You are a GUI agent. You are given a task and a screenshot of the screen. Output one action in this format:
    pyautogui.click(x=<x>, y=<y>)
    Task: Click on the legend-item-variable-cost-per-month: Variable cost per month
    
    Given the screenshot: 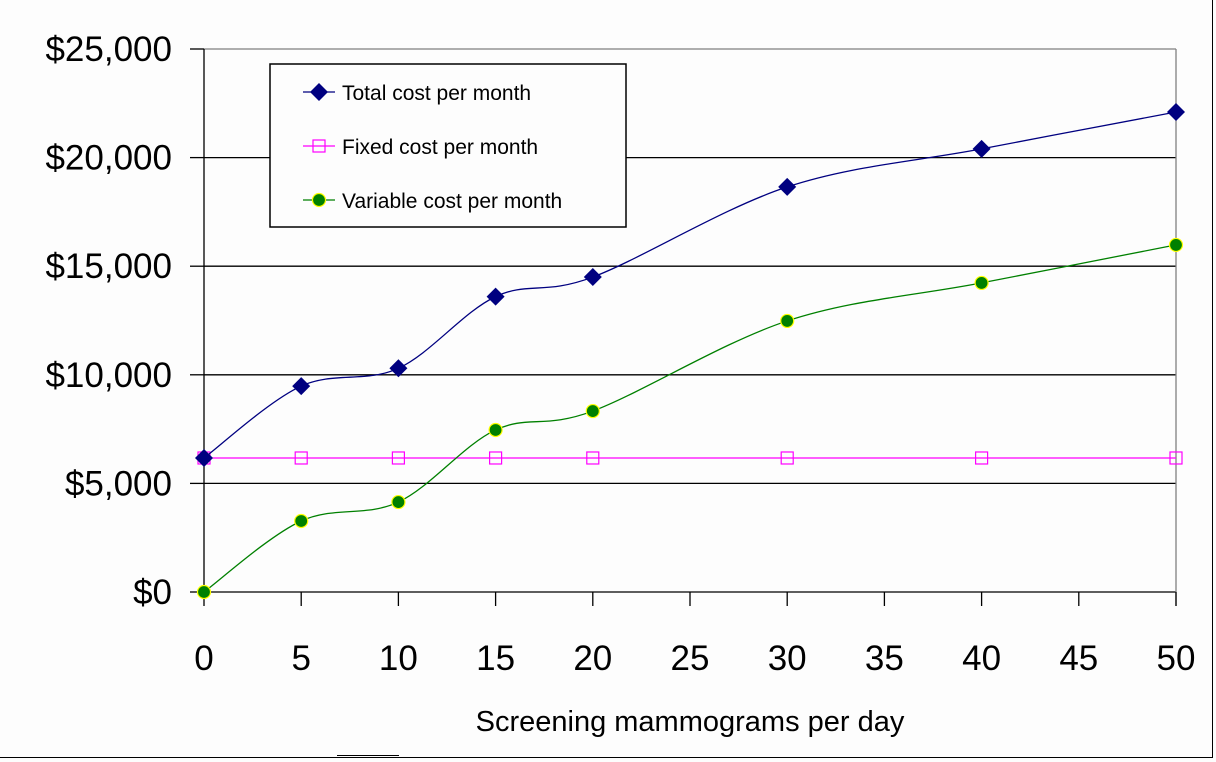 What is the action you would take?
    pyautogui.click(x=432, y=201)
    